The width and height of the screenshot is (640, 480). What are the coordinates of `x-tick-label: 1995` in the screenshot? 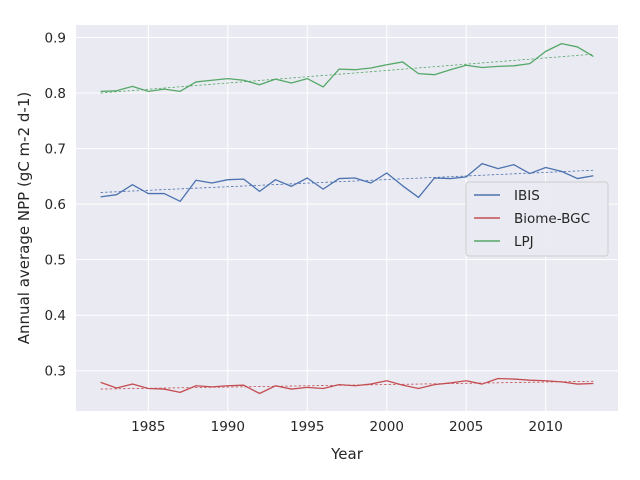 It's located at (307, 427).